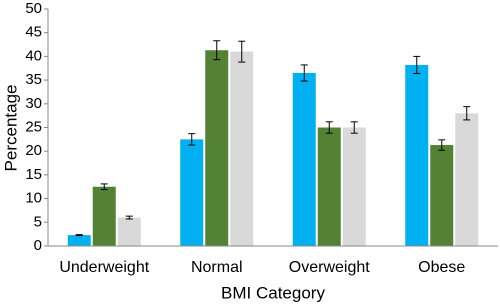  What do you see at coordinates (33, 8) in the screenshot?
I see `y-tick-label: 50` at bounding box center [33, 8].